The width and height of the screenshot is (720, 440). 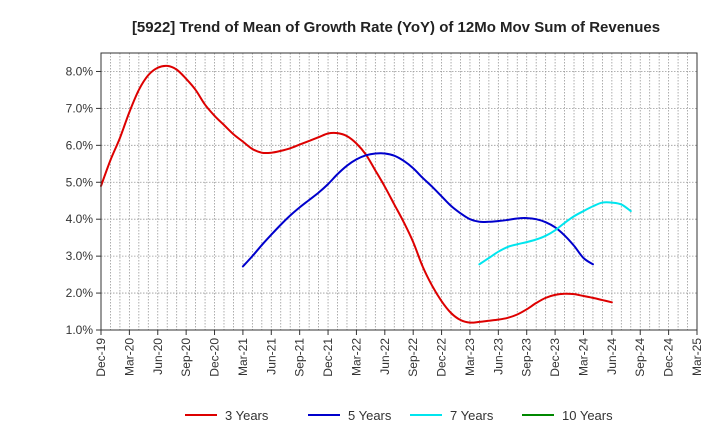 What do you see at coordinates (470, 357) in the screenshot?
I see `x-tick-label: Mar-23` at bounding box center [470, 357].